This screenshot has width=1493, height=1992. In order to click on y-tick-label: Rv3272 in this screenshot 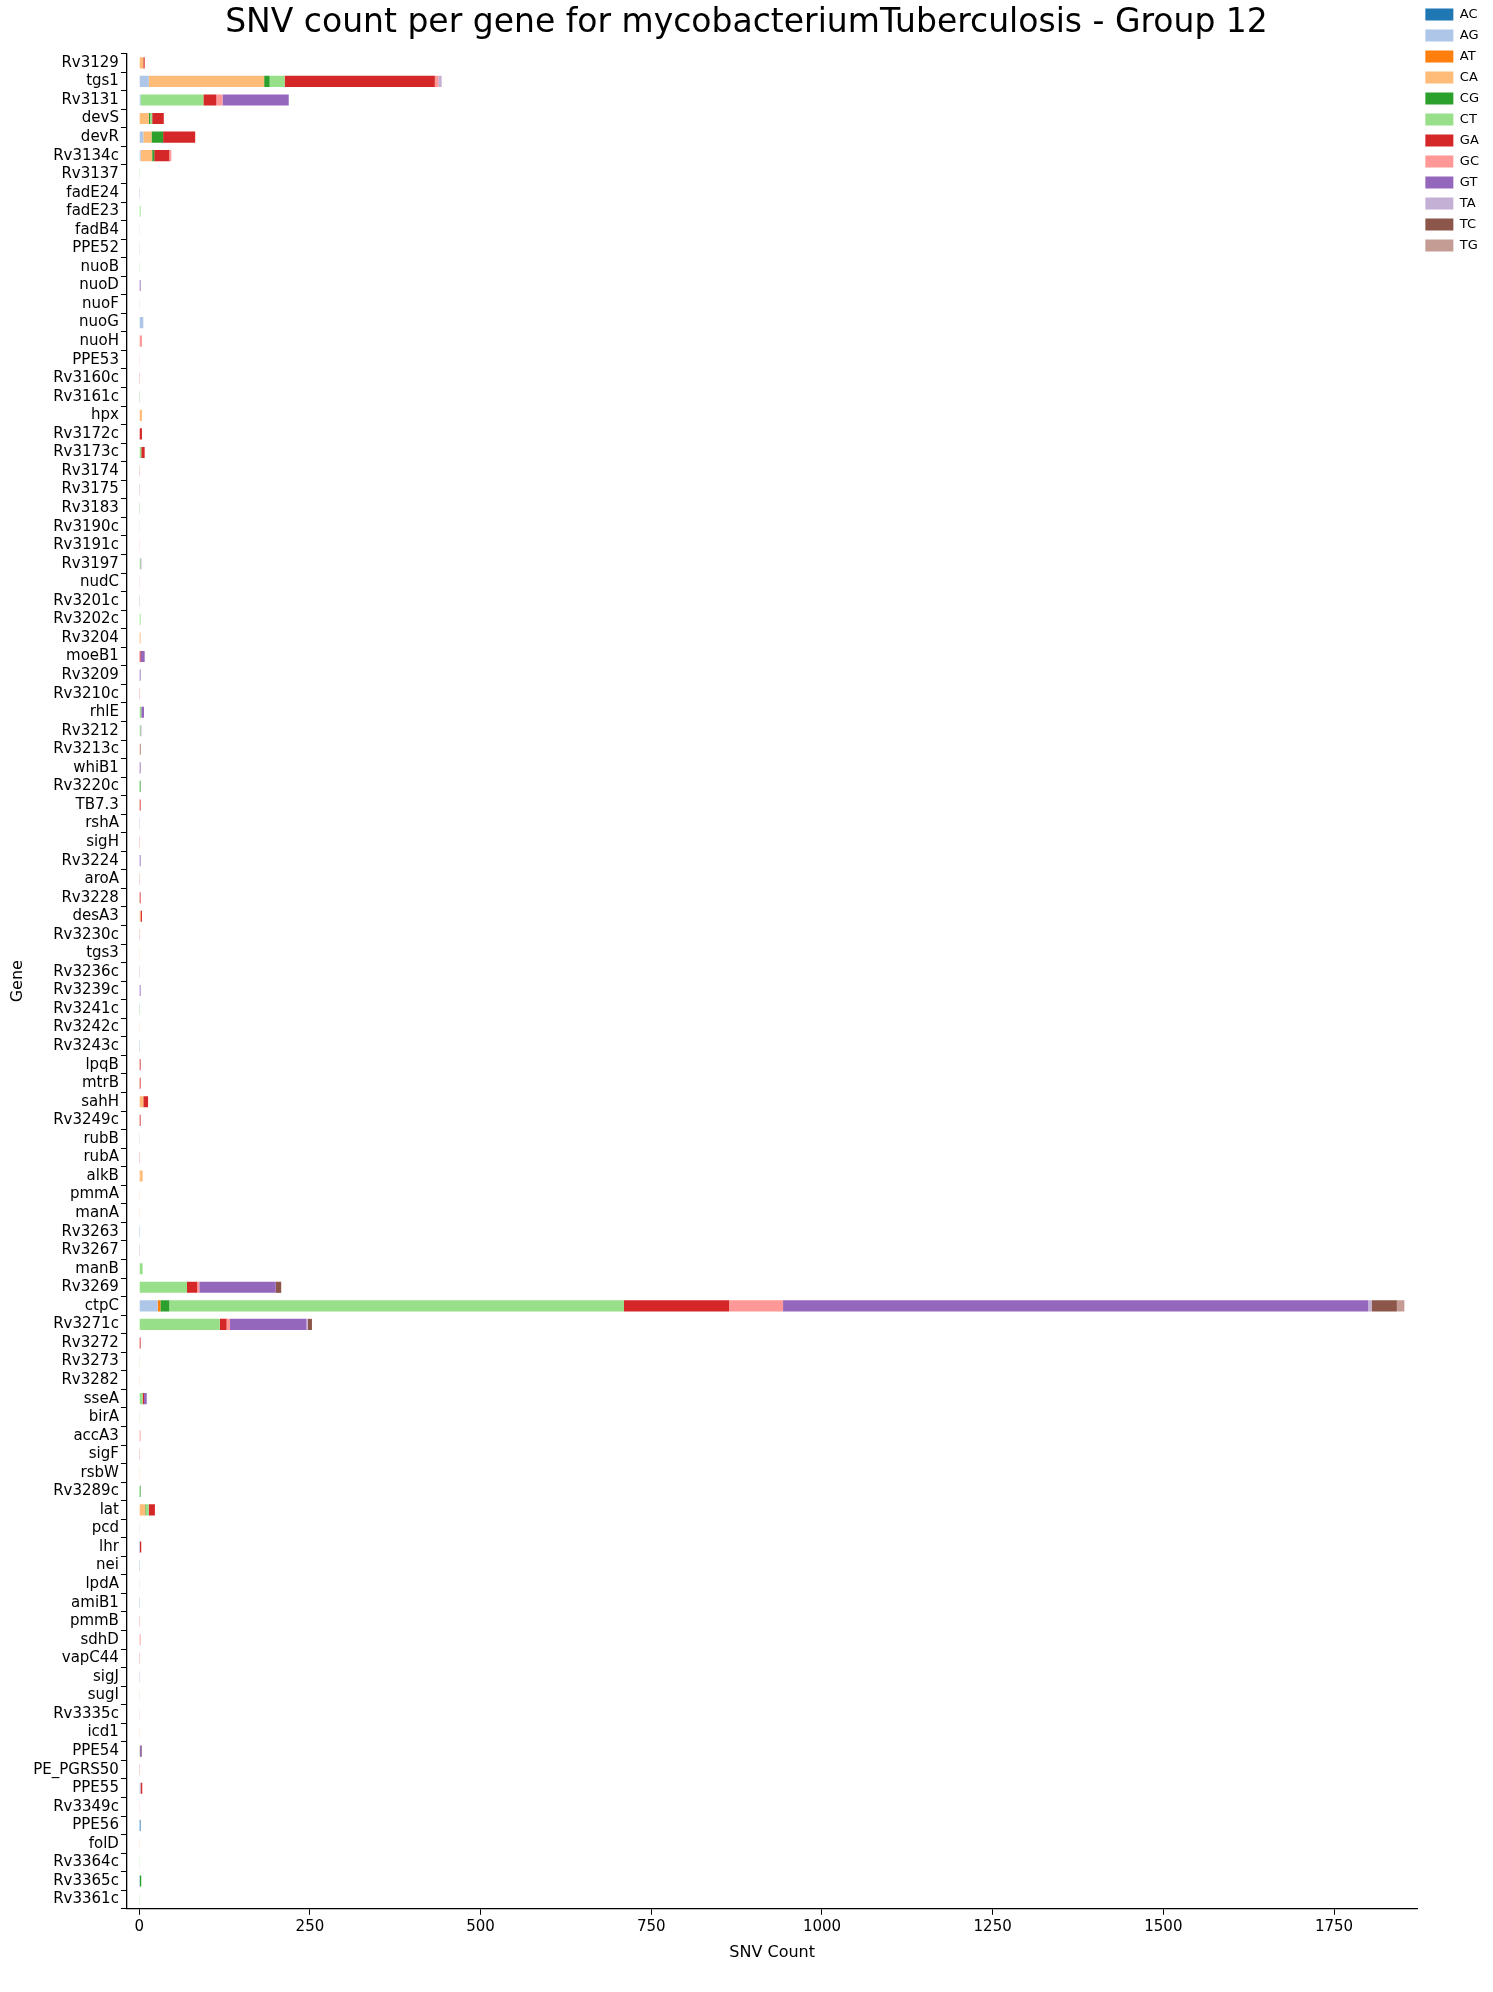, I will do `click(90, 1341)`.